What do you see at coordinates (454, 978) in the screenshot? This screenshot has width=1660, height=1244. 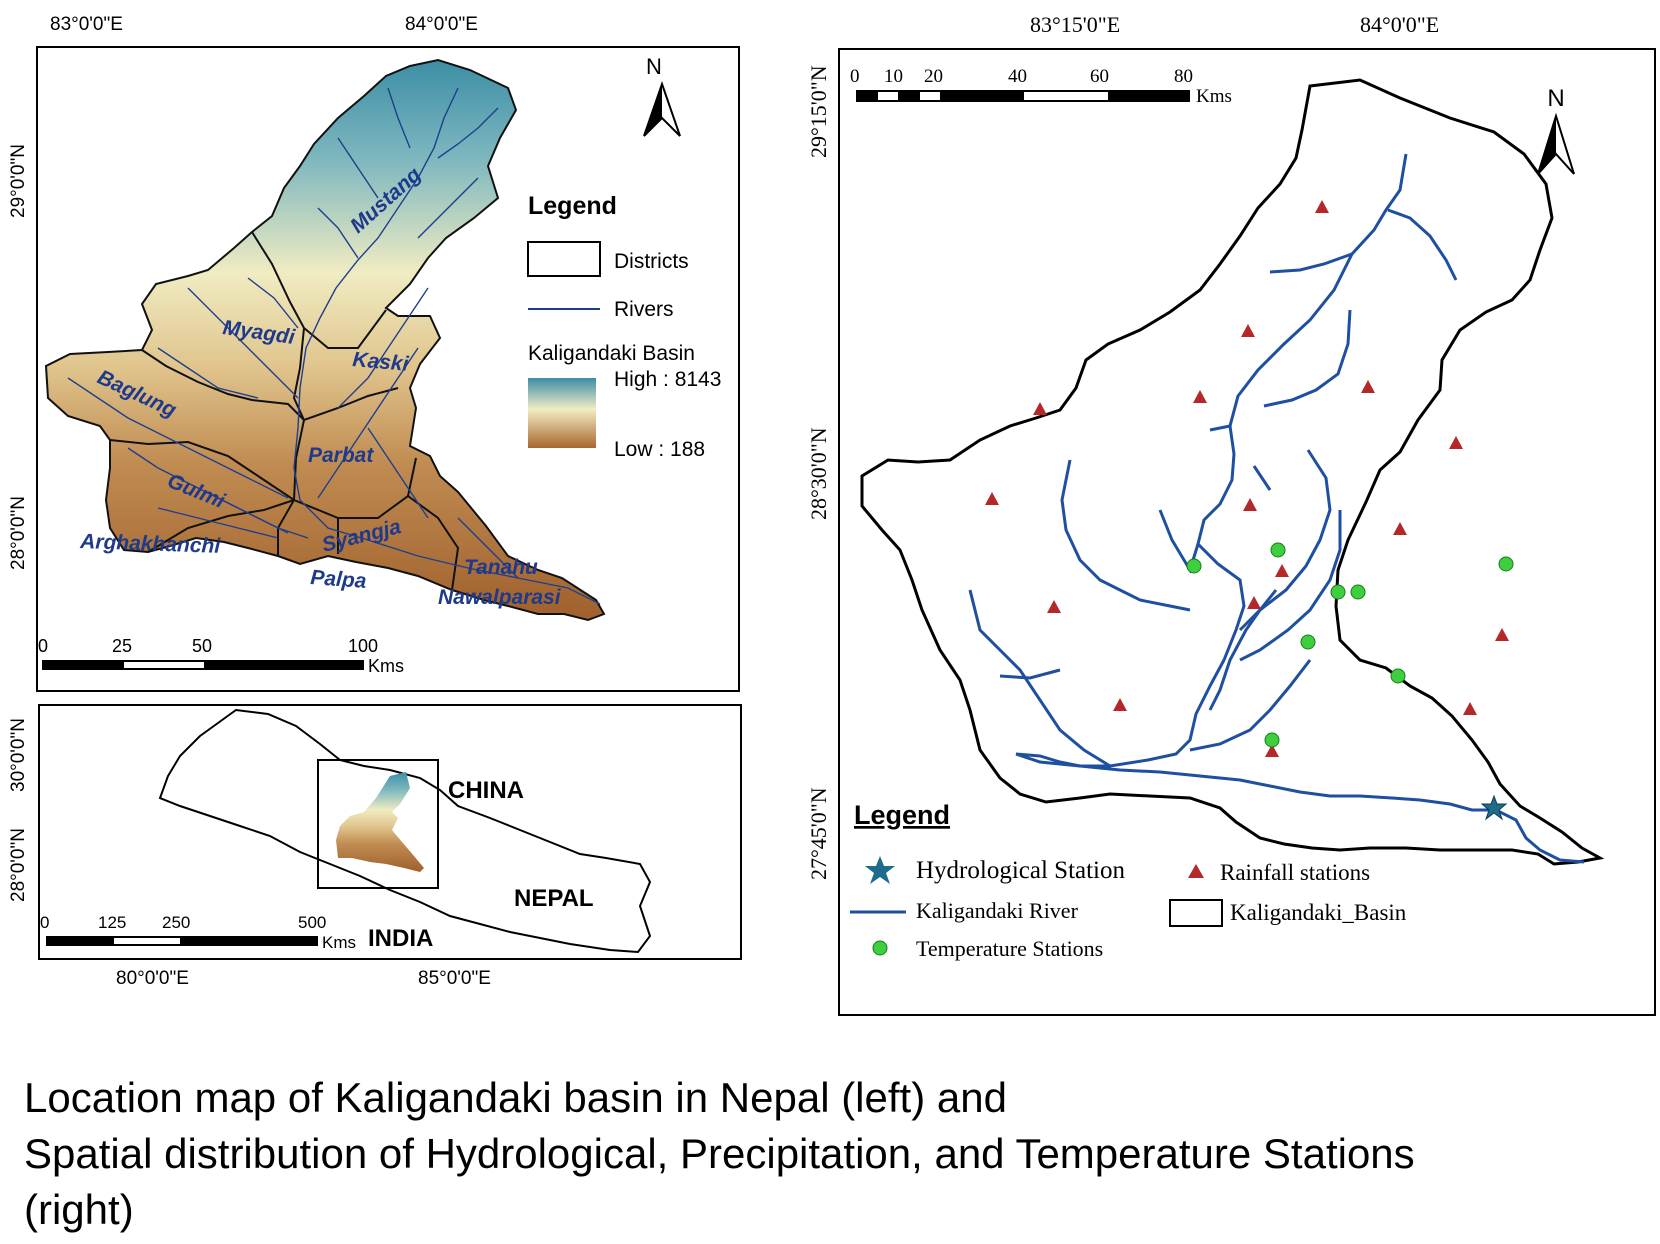 I see `inset-bottom-coord-85: 85°0'0"E` at bounding box center [454, 978].